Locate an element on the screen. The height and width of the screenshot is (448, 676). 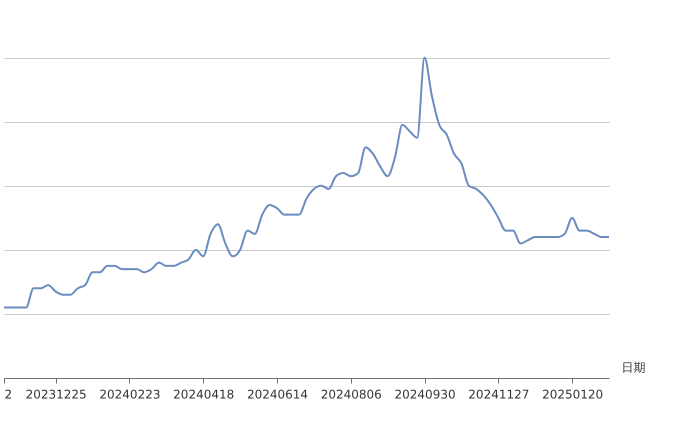
x-axis-title: 日期 is located at coordinates (634, 367).